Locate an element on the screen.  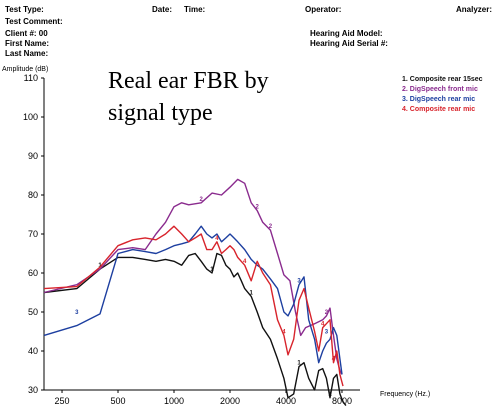
header-operator: Operator: is located at coordinates (323, 9).